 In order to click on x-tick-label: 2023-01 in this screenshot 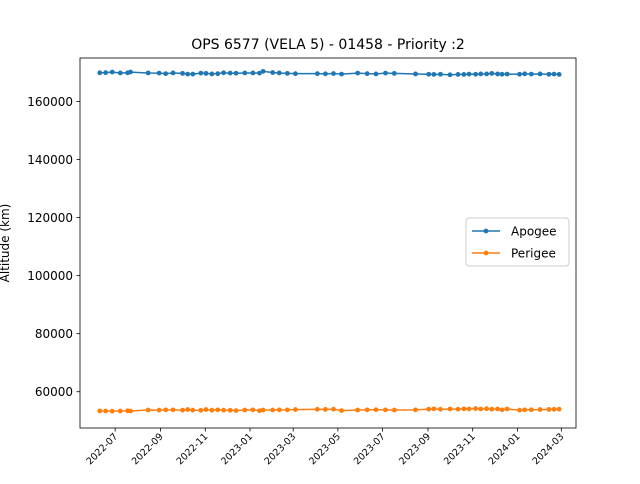, I will do `click(237, 449)`.